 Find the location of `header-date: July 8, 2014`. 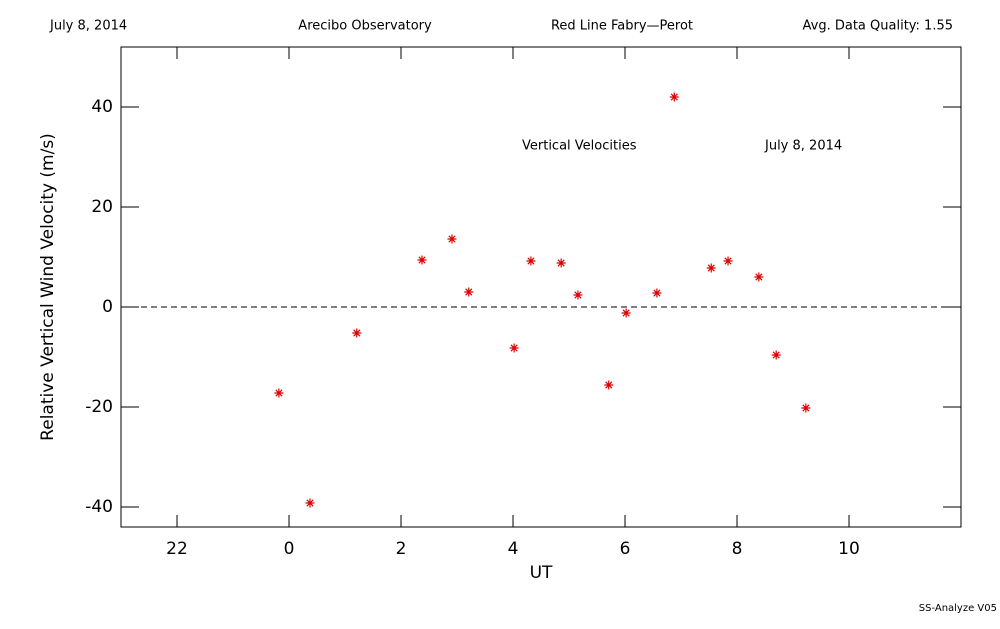

header-date: July 8, 2014 is located at coordinates (88, 26).